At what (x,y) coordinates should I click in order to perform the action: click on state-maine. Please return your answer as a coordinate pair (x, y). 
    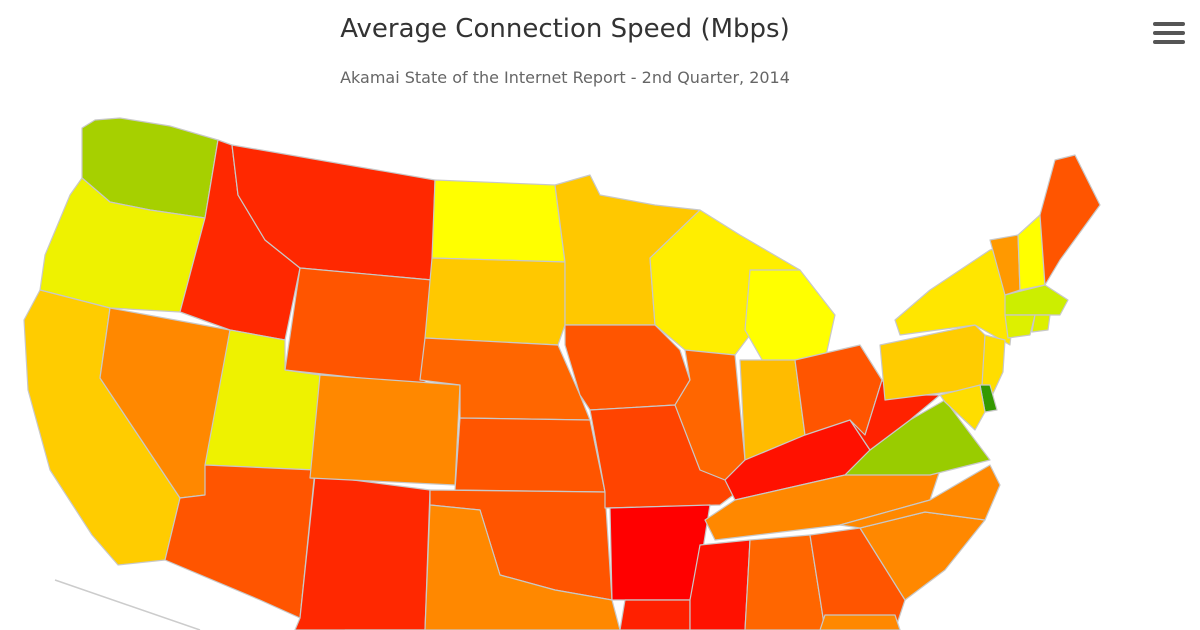
    Looking at the image, I should click on (1070, 220).